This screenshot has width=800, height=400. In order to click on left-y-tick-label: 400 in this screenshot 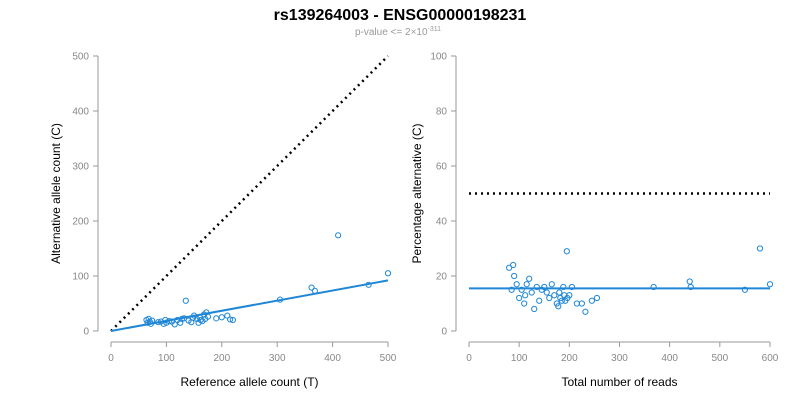, I will do `click(80, 112)`.